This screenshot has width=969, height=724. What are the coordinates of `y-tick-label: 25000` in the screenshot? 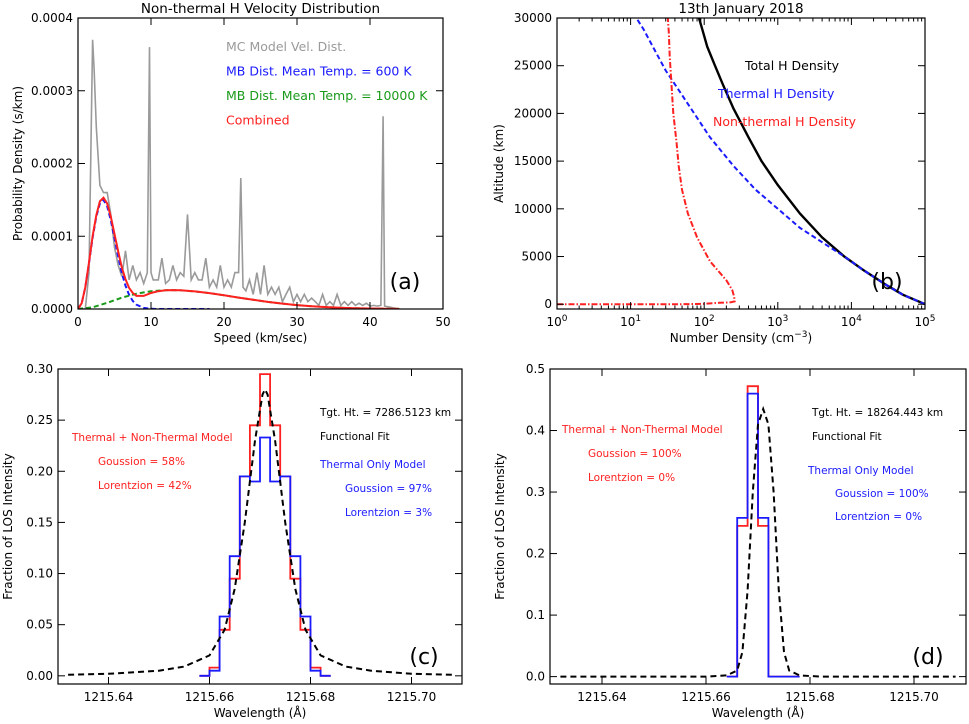 It's located at (533, 66).